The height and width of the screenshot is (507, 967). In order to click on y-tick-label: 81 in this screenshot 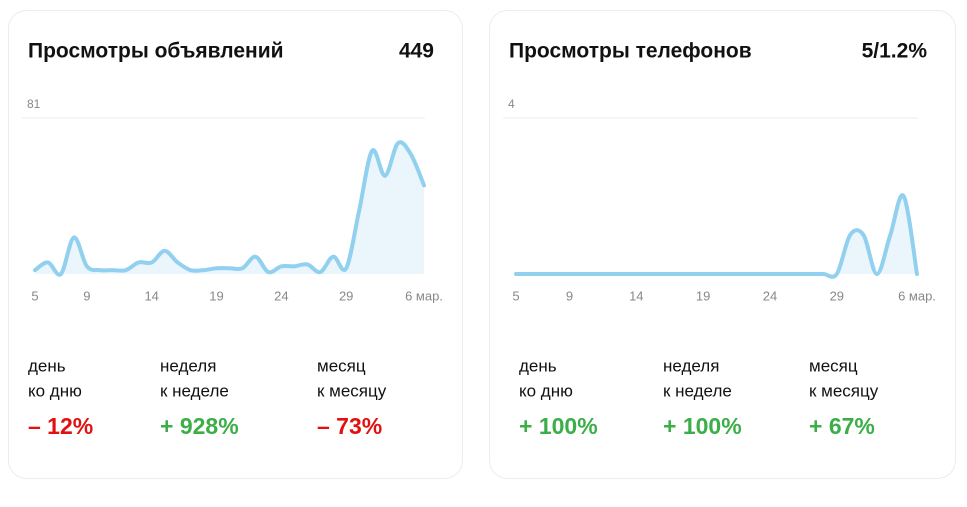, I will do `click(34, 104)`.